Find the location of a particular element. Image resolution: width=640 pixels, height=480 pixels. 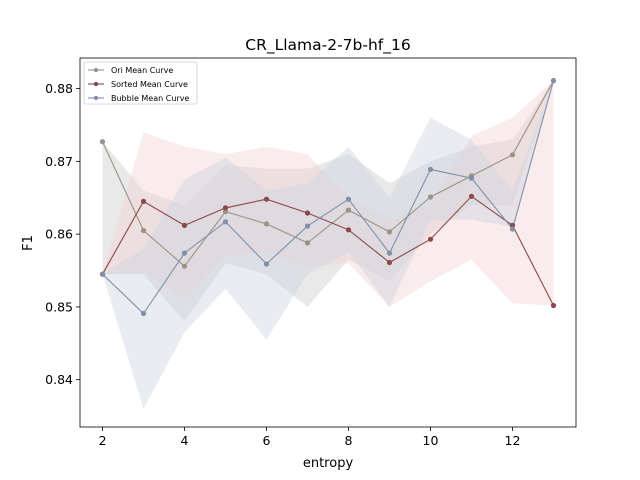

legend-box is located at coordinates (140, 83).